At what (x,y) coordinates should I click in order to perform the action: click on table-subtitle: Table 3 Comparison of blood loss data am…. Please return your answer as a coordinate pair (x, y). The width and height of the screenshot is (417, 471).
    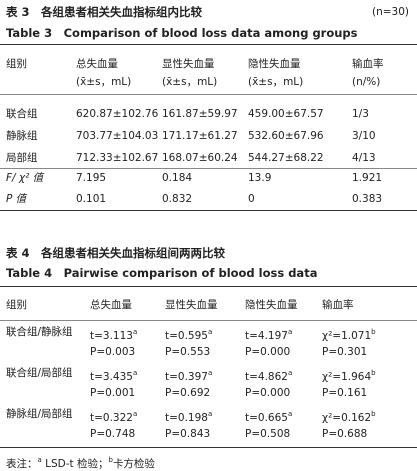
    Looking at the image, I should click on (182, 33).